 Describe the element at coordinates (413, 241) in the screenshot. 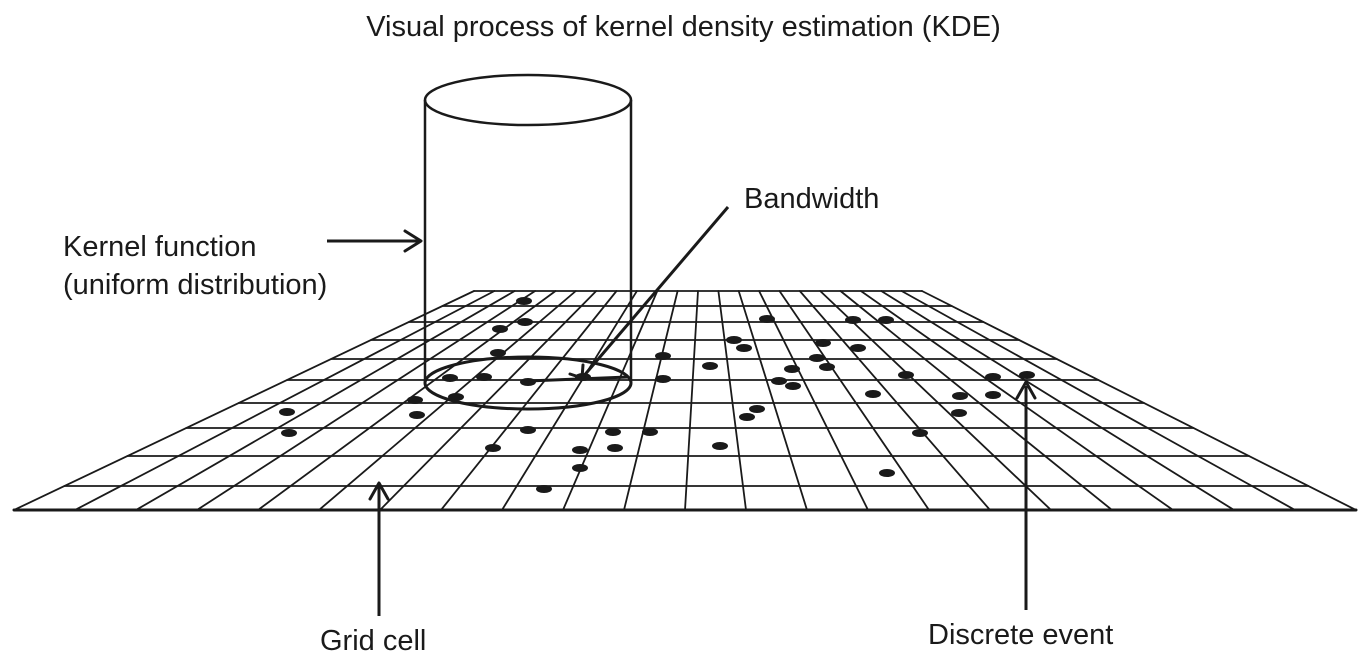

I see `kernel-arrowhead` at that location.